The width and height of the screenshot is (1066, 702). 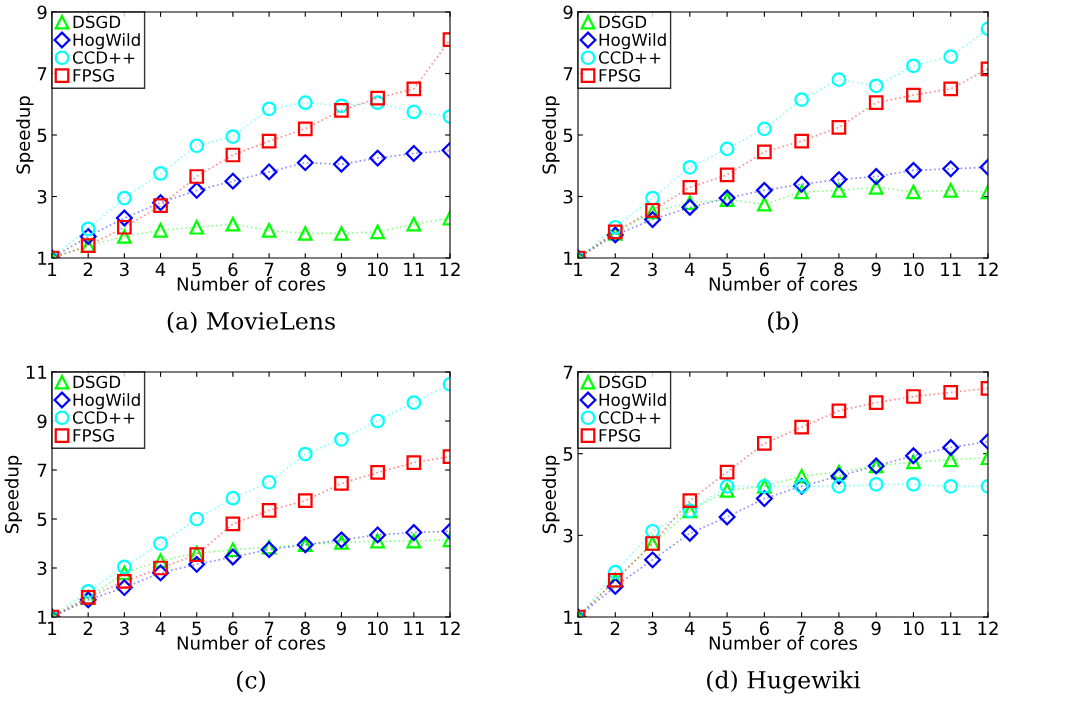 What do you see at coordinates (36, 372) in the screenshot?
I see `y-tick-label: 11` at bounding box center [36, 372].